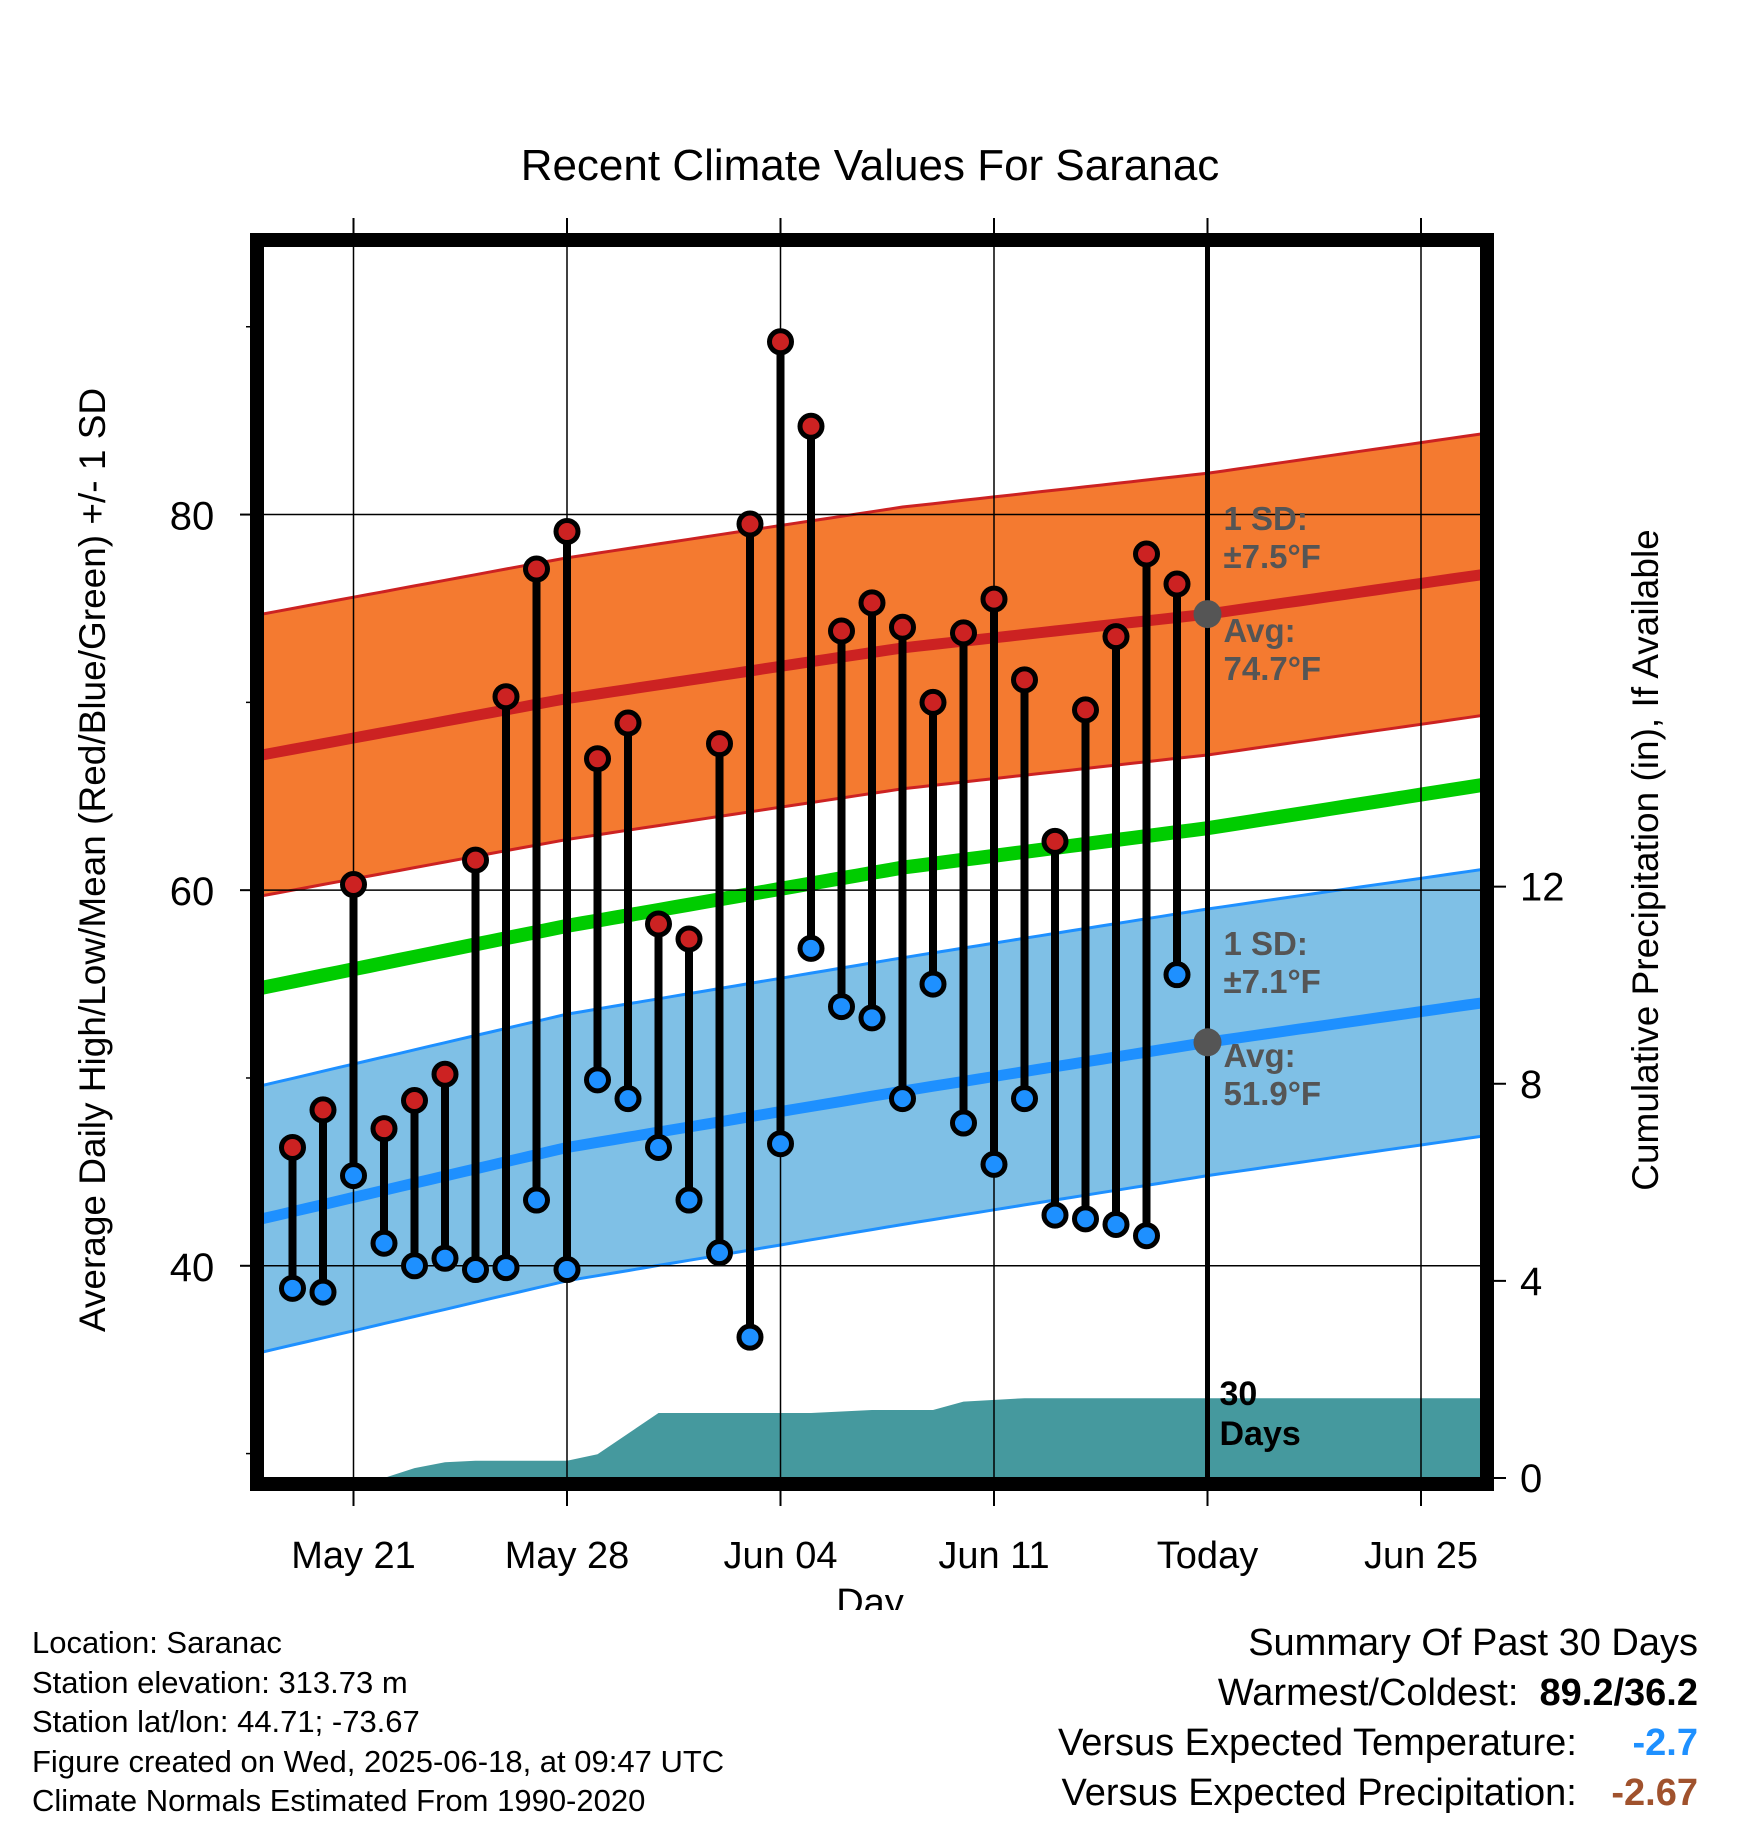 The height and width of the screenshot is (1828, 1748). I want to click on temp-anomaly-label: Versus Expected Temperature:, so click(1317, 1743).